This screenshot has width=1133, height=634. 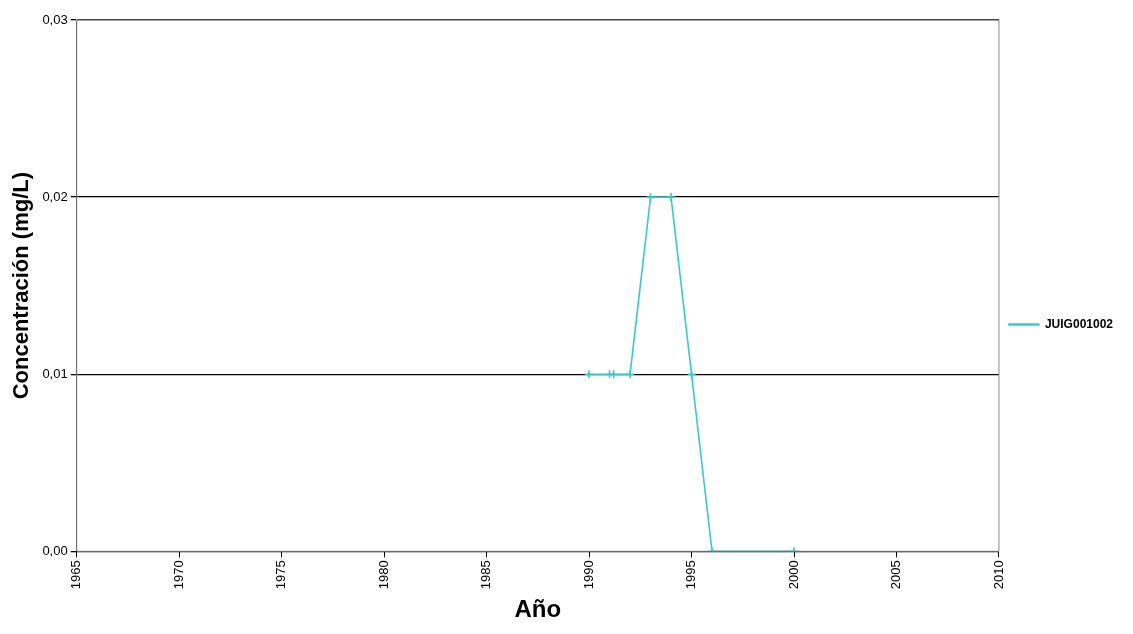 What do you see at coordinates (793, 575) in the screenshot?
I see `x-tick-label: 2000` at bounding box center [793, 575].